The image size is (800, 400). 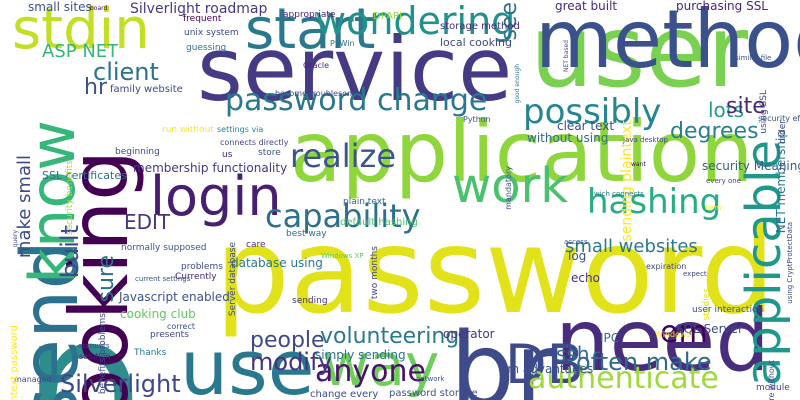 What do you see at coordinates (654, 202) in the screenshot?
I see `word: hashing` at bounding box center [654, 202].